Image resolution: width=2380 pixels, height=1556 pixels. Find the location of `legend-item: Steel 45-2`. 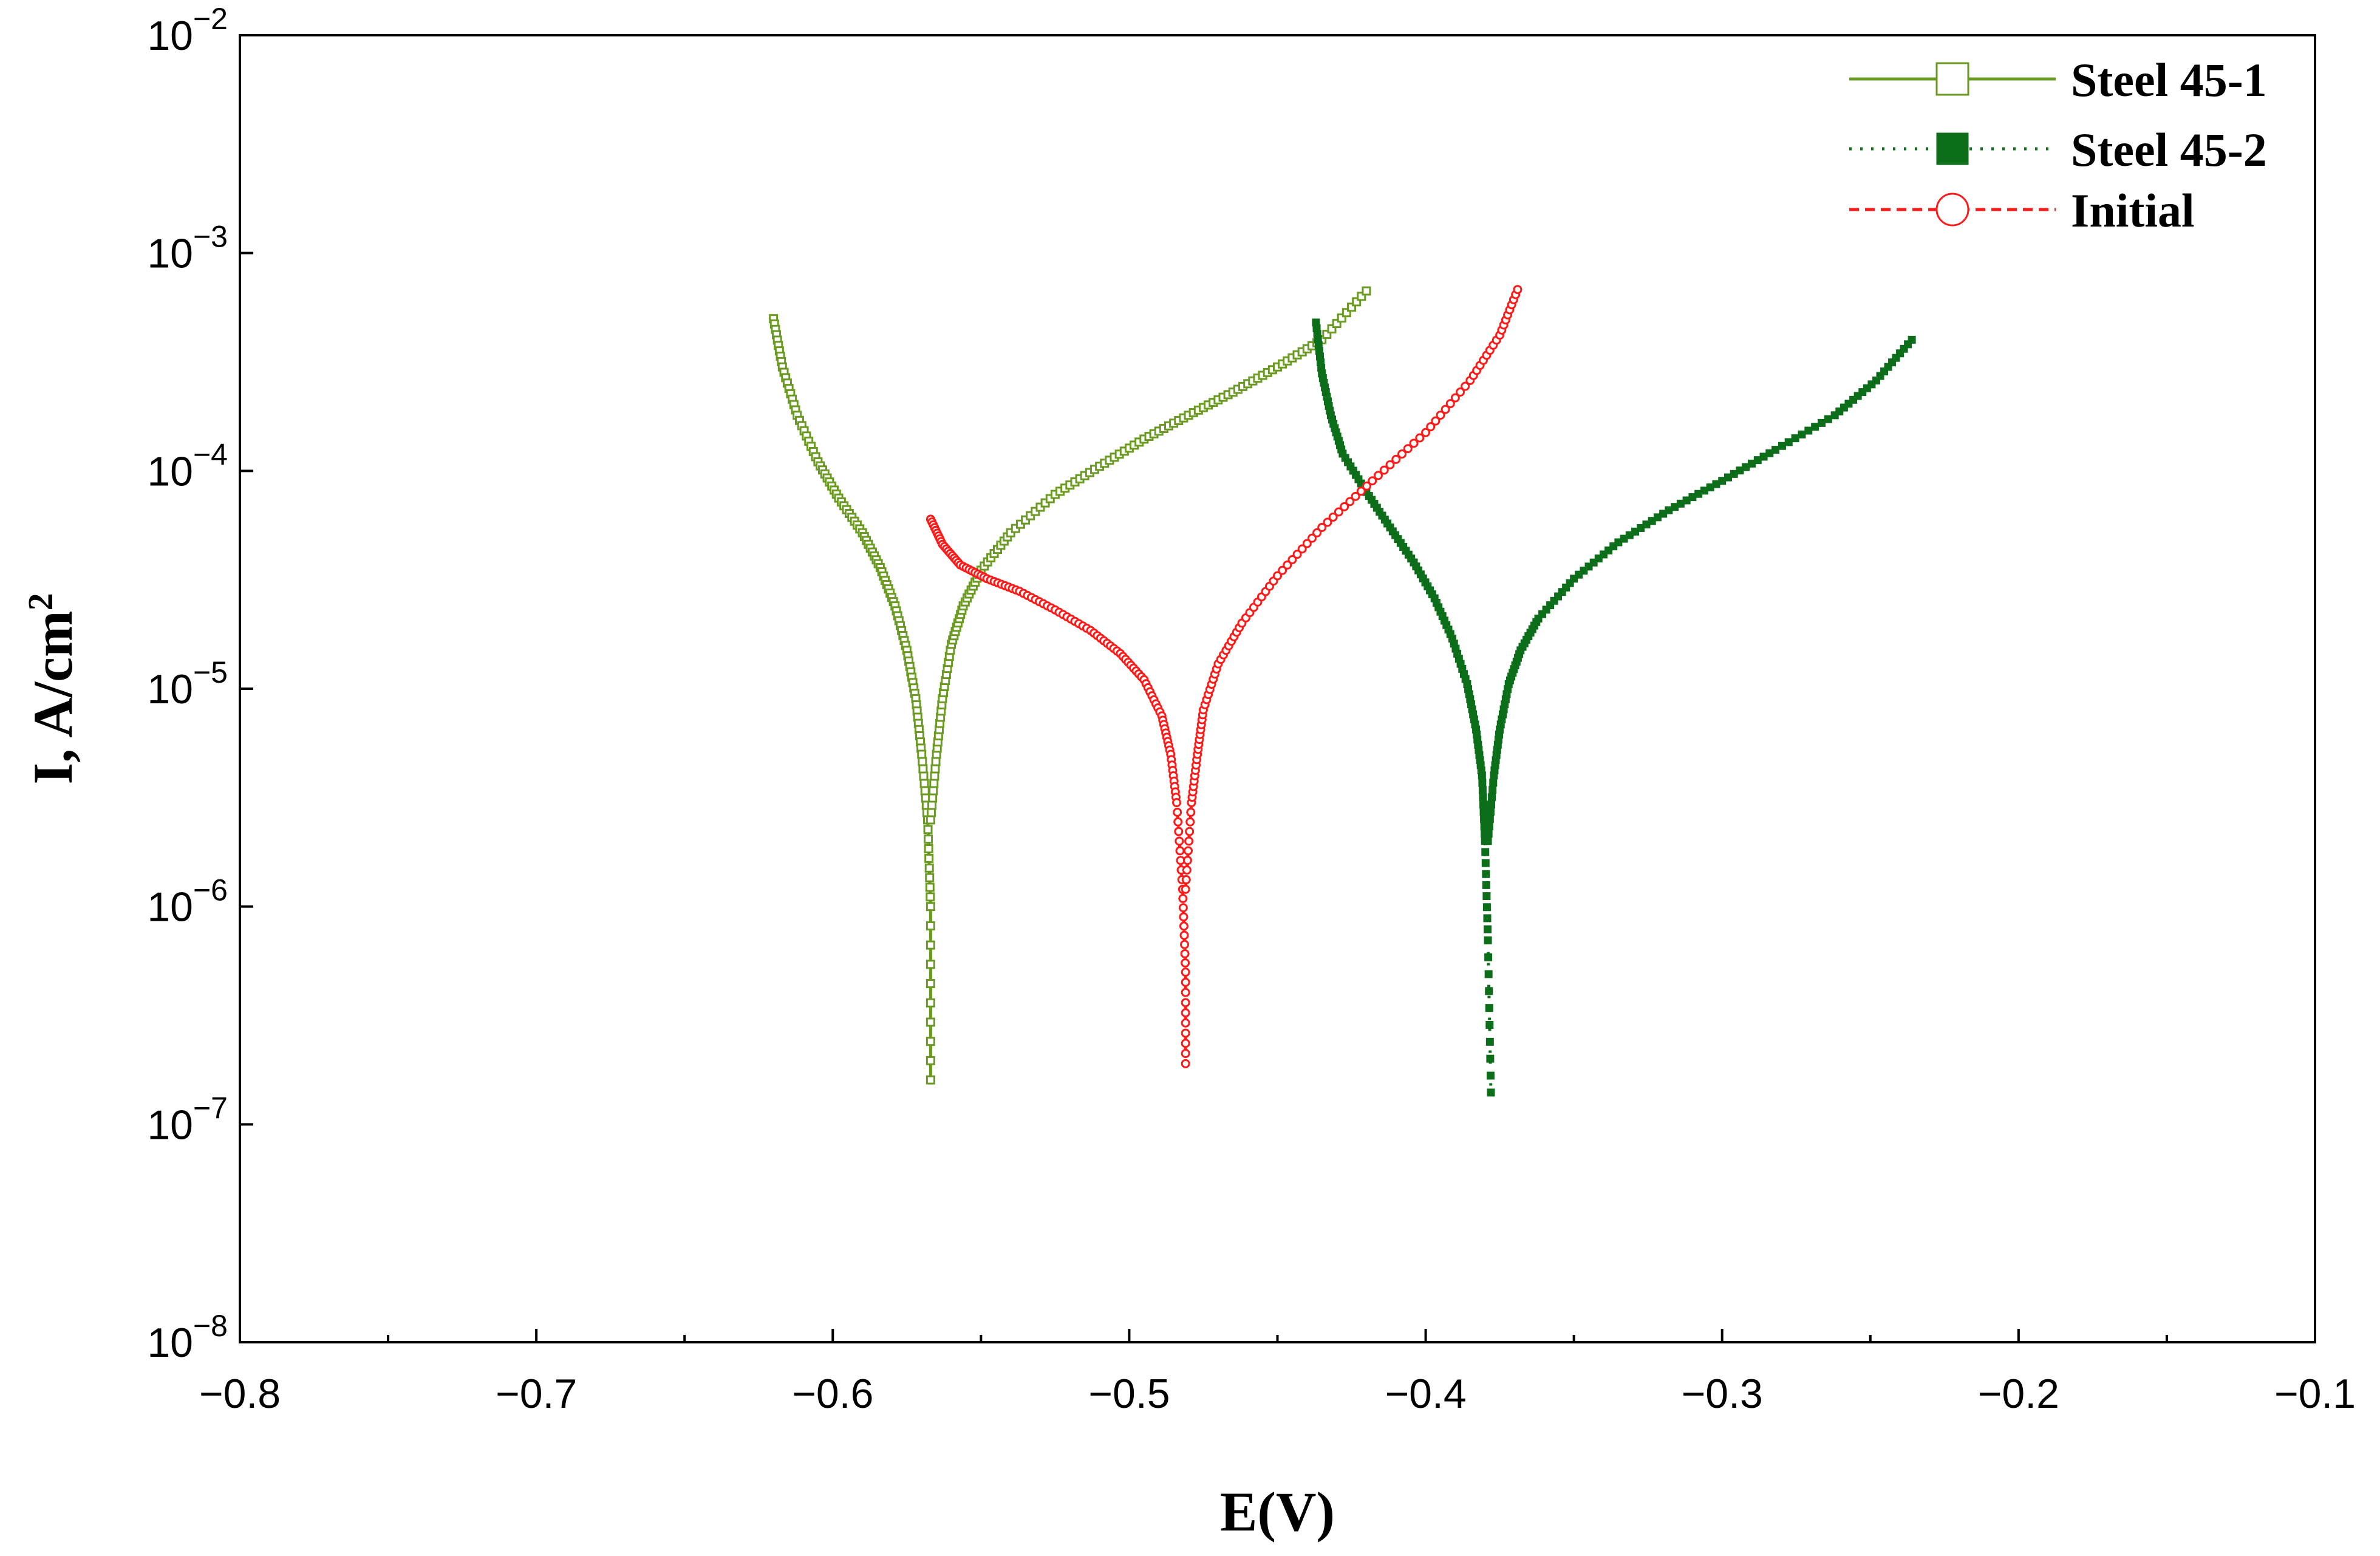

legend-item: Steel 45-2 is located at coordinates (2058, 149).